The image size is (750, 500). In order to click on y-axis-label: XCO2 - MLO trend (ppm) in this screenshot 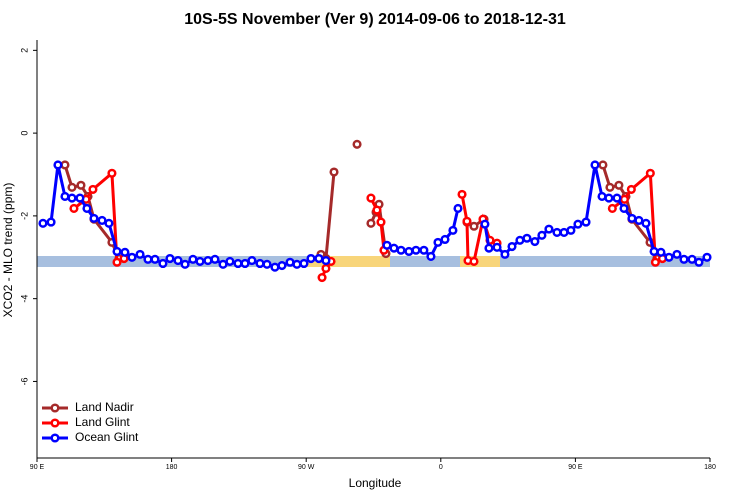, I will do `click(8, 250)`.